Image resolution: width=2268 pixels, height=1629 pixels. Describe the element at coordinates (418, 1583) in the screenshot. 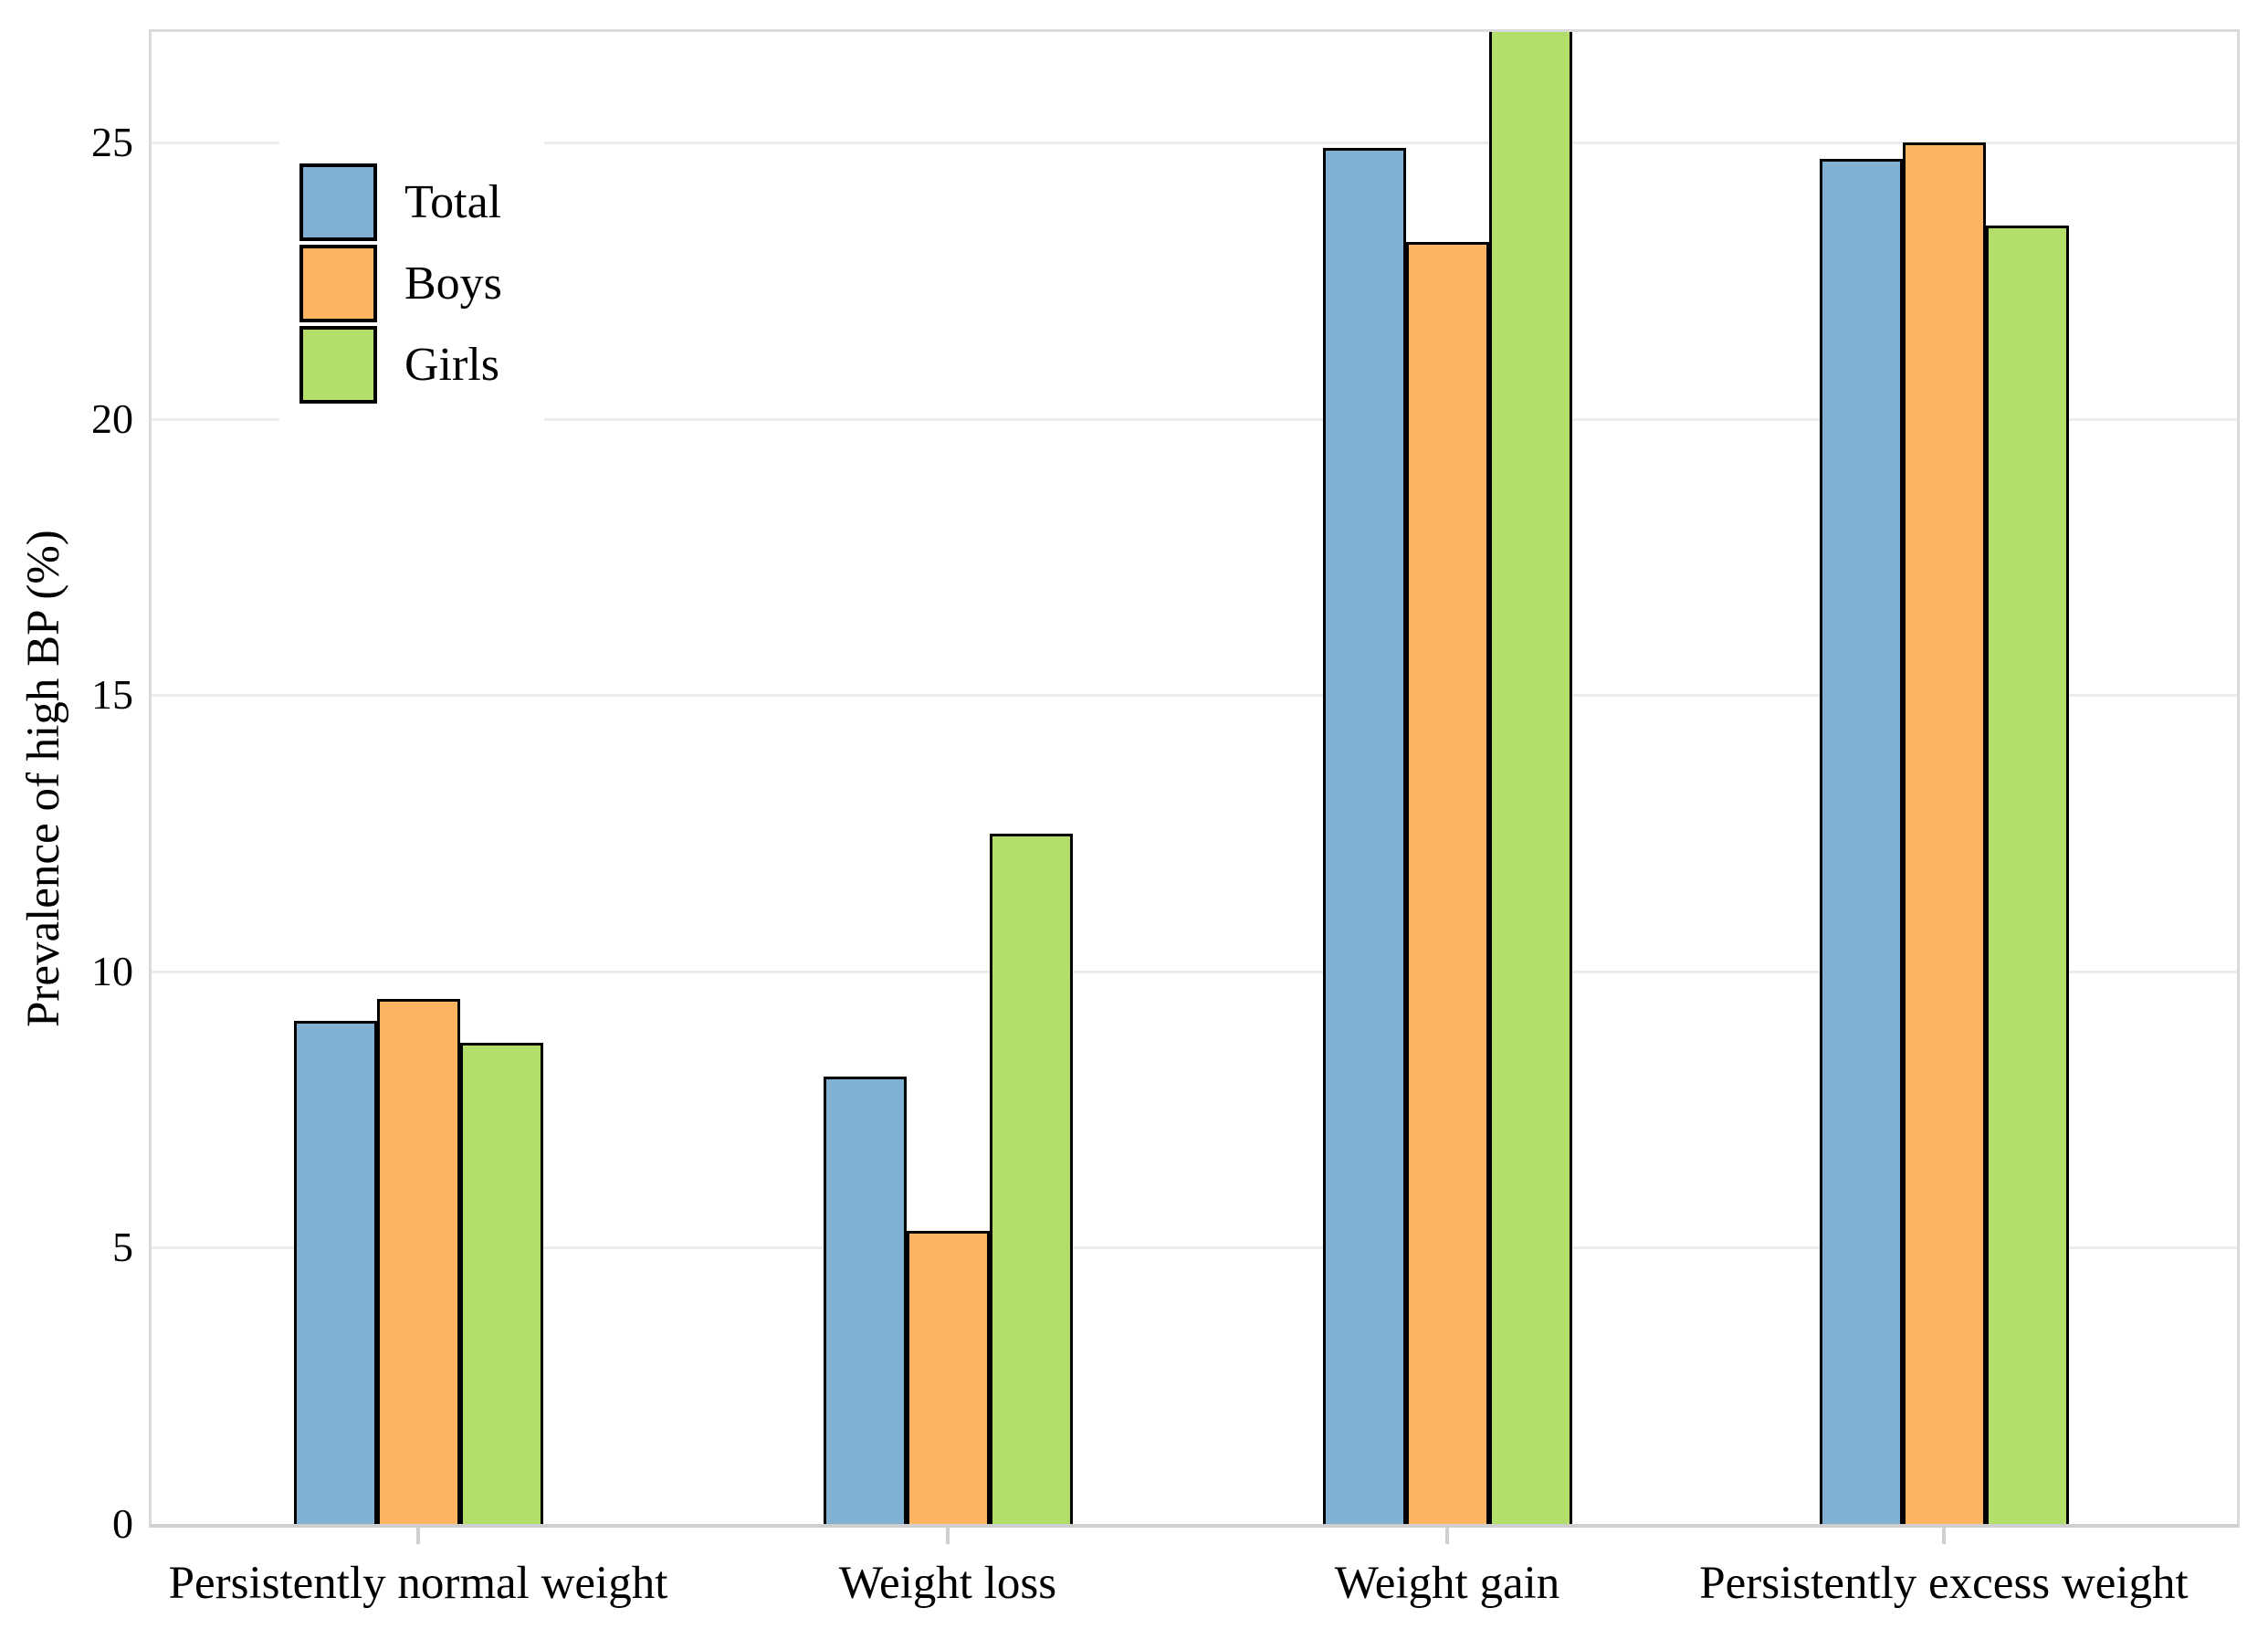

I see `x-axis-label-persistently-normal-weight: Persistently normal weight` at that location.